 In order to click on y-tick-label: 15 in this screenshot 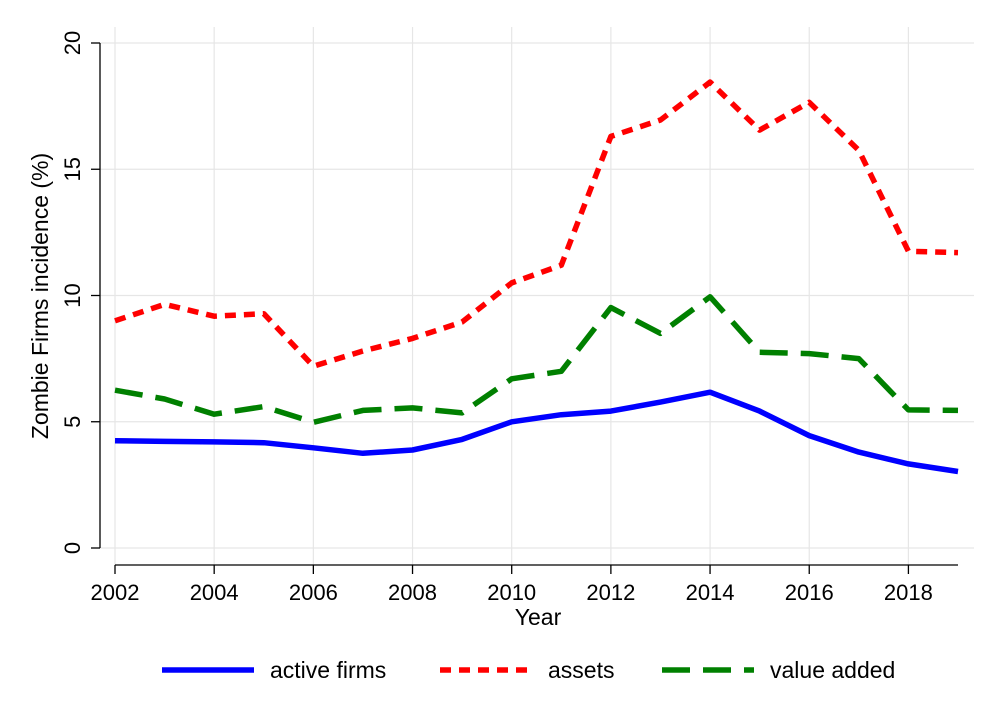, I will do `click(72, 169)`.